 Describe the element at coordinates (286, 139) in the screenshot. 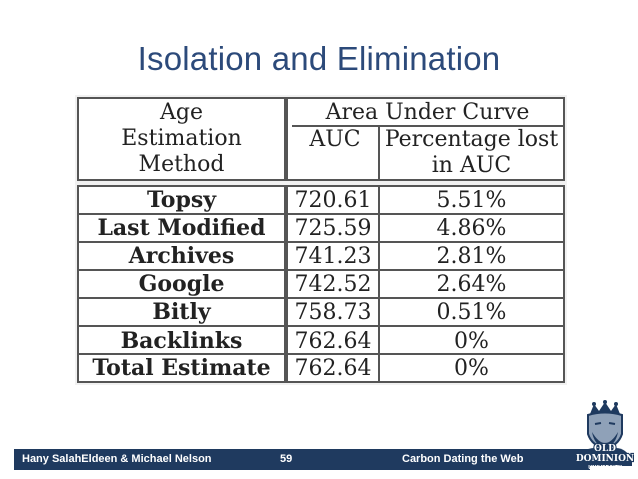

I see `header-double-rule` at that location.